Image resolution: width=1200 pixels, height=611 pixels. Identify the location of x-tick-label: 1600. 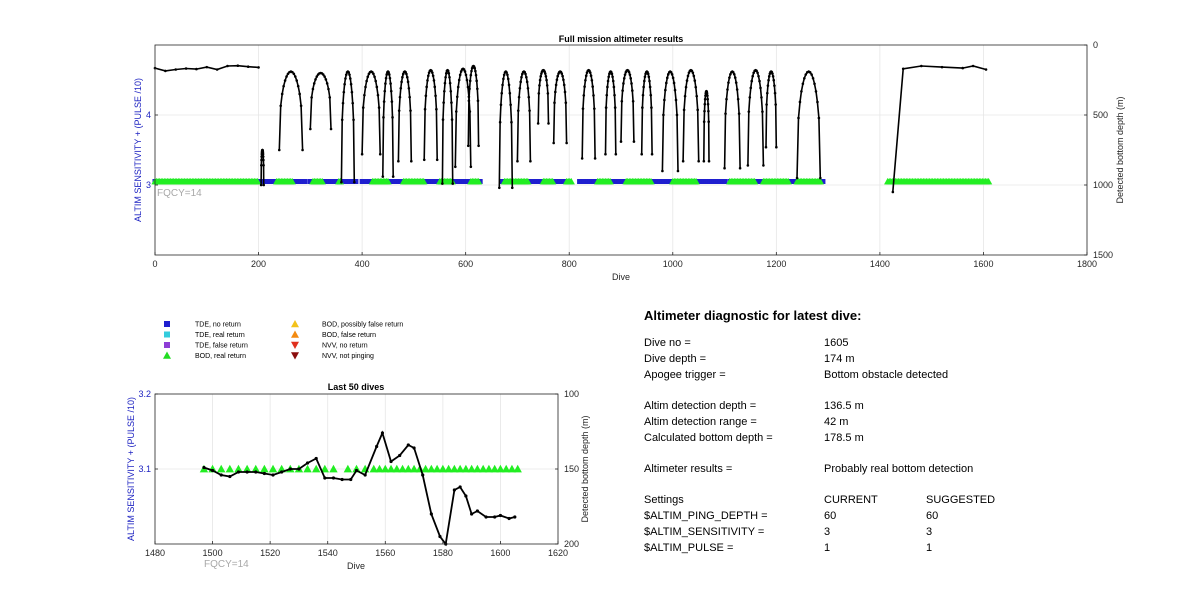
(983, 264).